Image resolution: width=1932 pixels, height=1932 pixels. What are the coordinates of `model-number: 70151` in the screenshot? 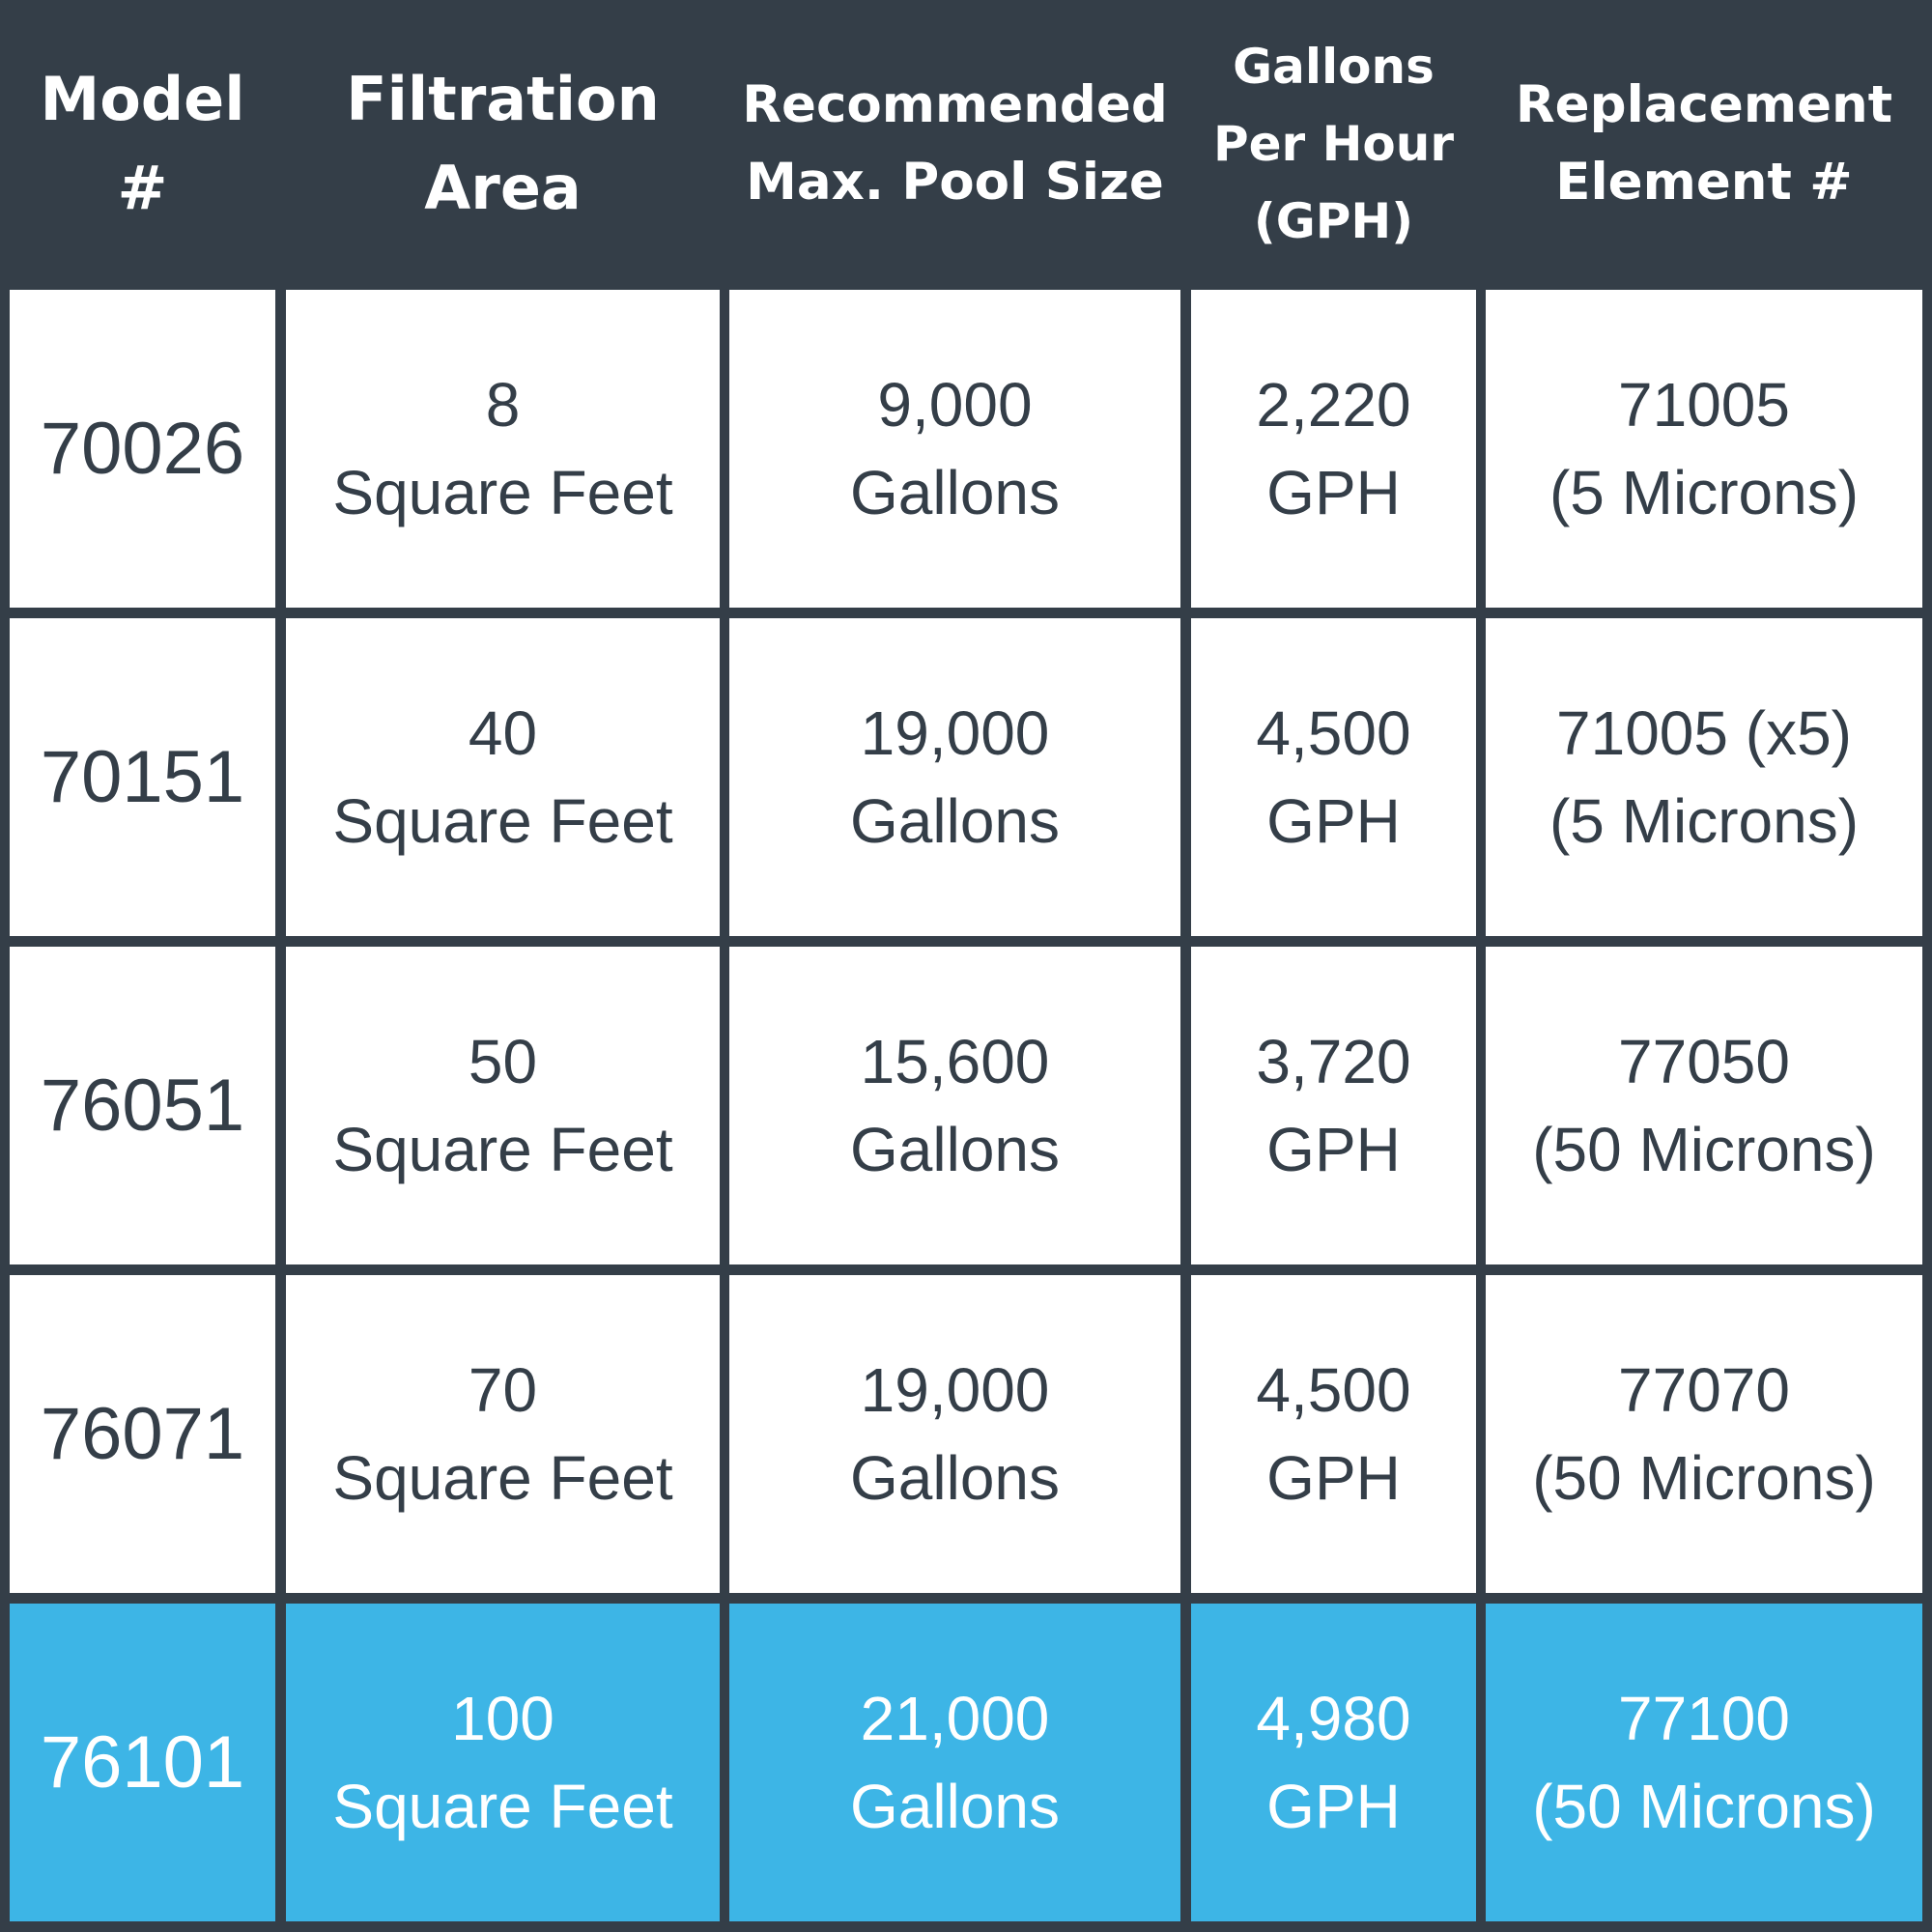 It's located at (142, 777).